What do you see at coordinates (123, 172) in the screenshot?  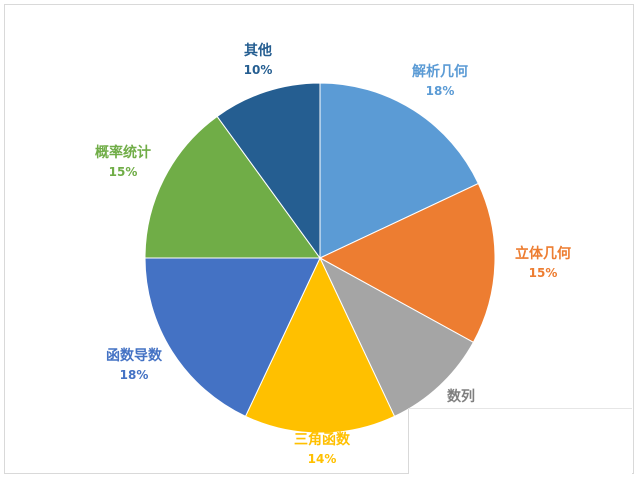 I see `slice-pct-6: 15%` at bounding box center [123, 172].